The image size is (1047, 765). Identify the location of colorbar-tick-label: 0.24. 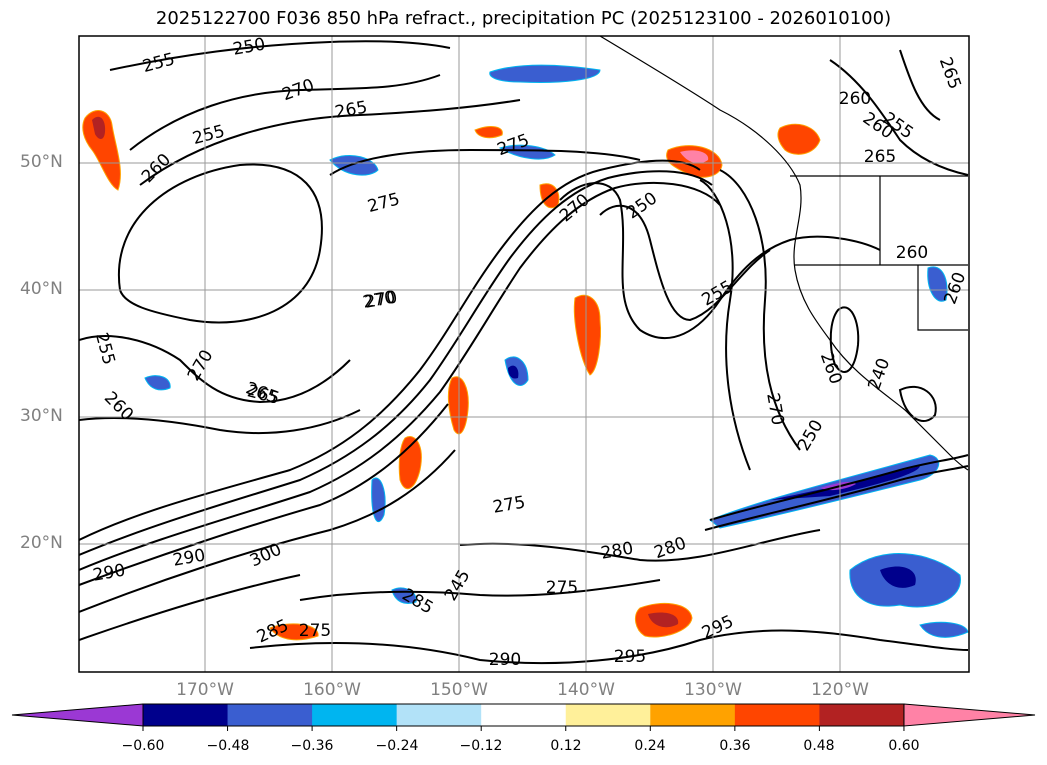
(650, 746).